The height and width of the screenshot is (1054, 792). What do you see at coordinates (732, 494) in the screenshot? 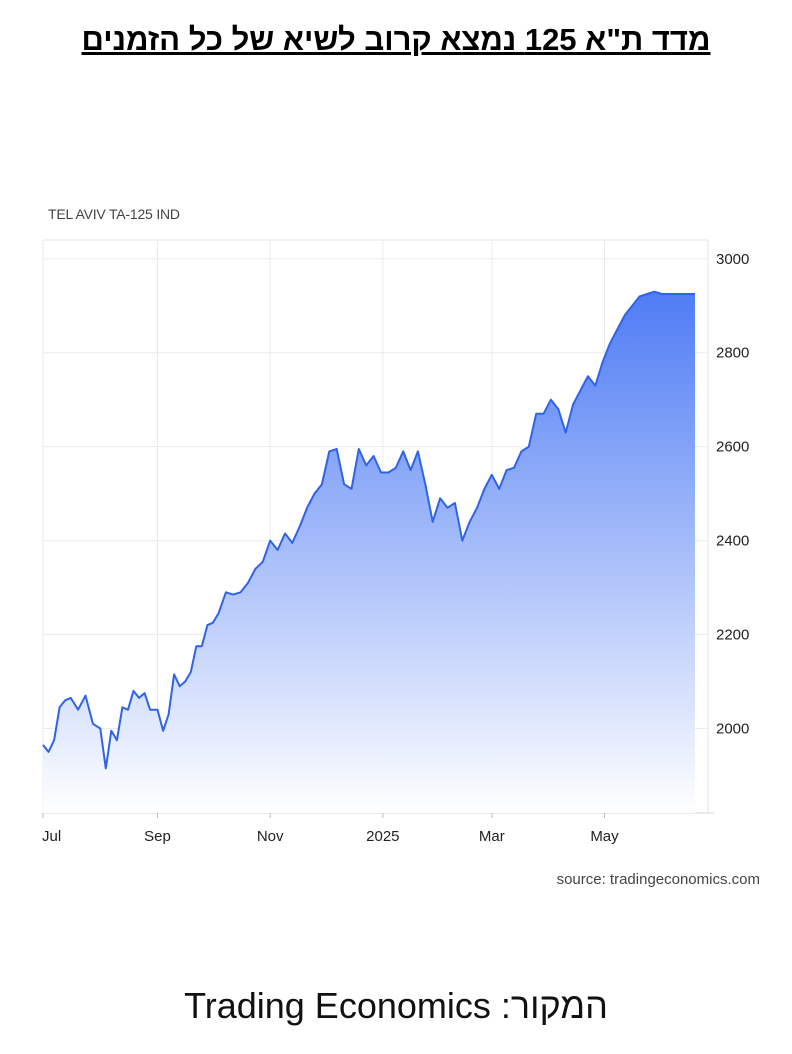
I see `y-axis: 2000 2200 2400 2600 2800 3000` at bounding box center [732, 494].